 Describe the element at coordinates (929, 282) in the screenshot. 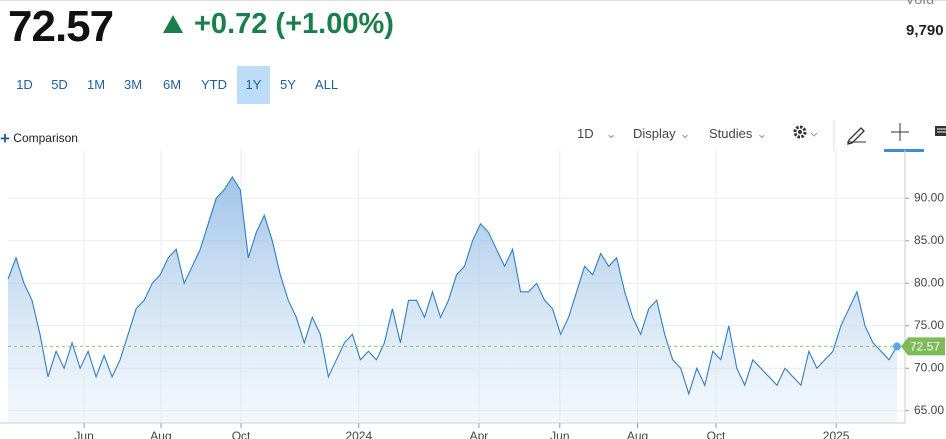

I see `y-tick-label: 80.00` at that location.